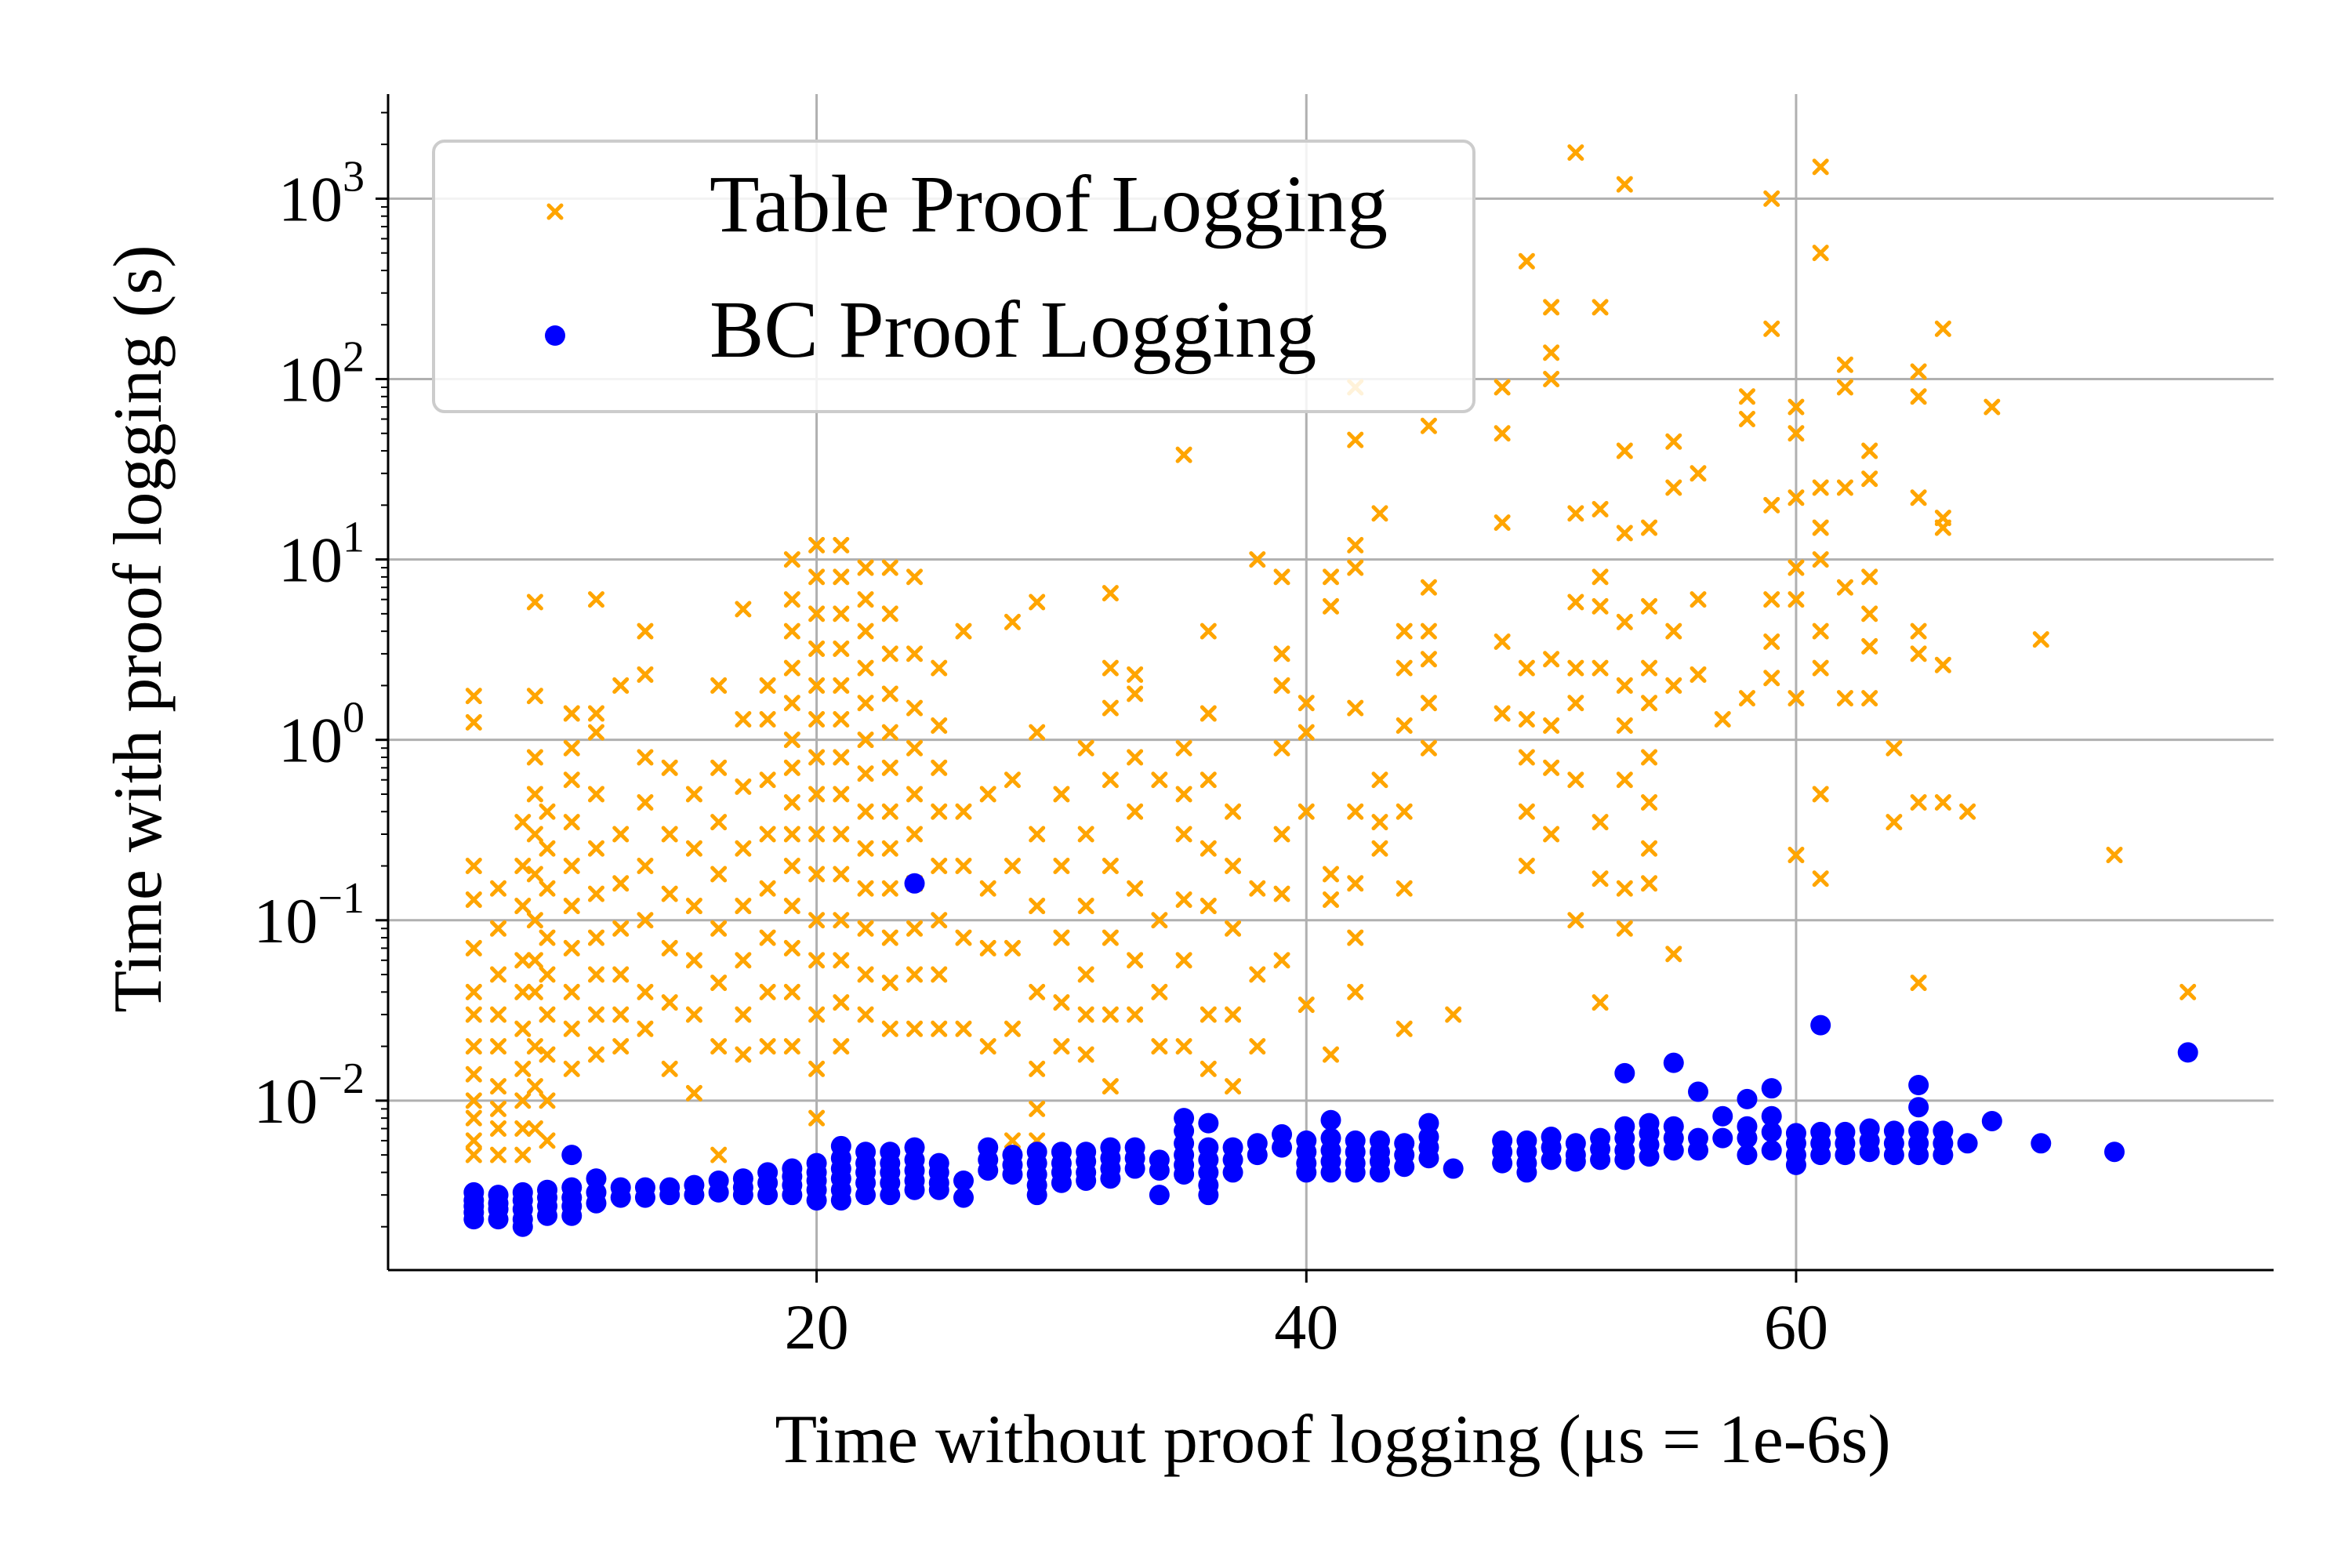 This screenshot has height=1568, width=2352. I want to click on x-tick-label: 60, so click(1796, 1327).